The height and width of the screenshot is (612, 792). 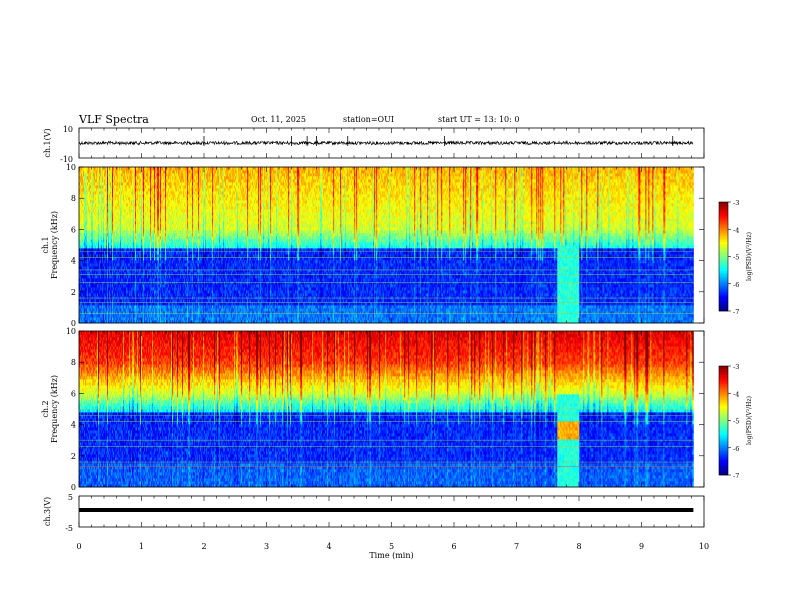 I want to click on x-tick-label: 2, so click(x=203, y=546).